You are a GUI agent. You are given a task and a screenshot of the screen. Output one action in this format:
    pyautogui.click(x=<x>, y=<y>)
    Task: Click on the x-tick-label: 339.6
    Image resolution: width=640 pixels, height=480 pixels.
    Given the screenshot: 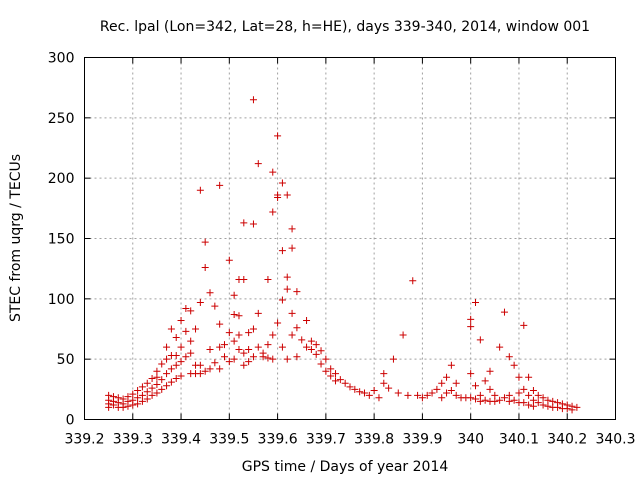 What is the action you would take?
    pyautogui.click(x=278, y=440)
    